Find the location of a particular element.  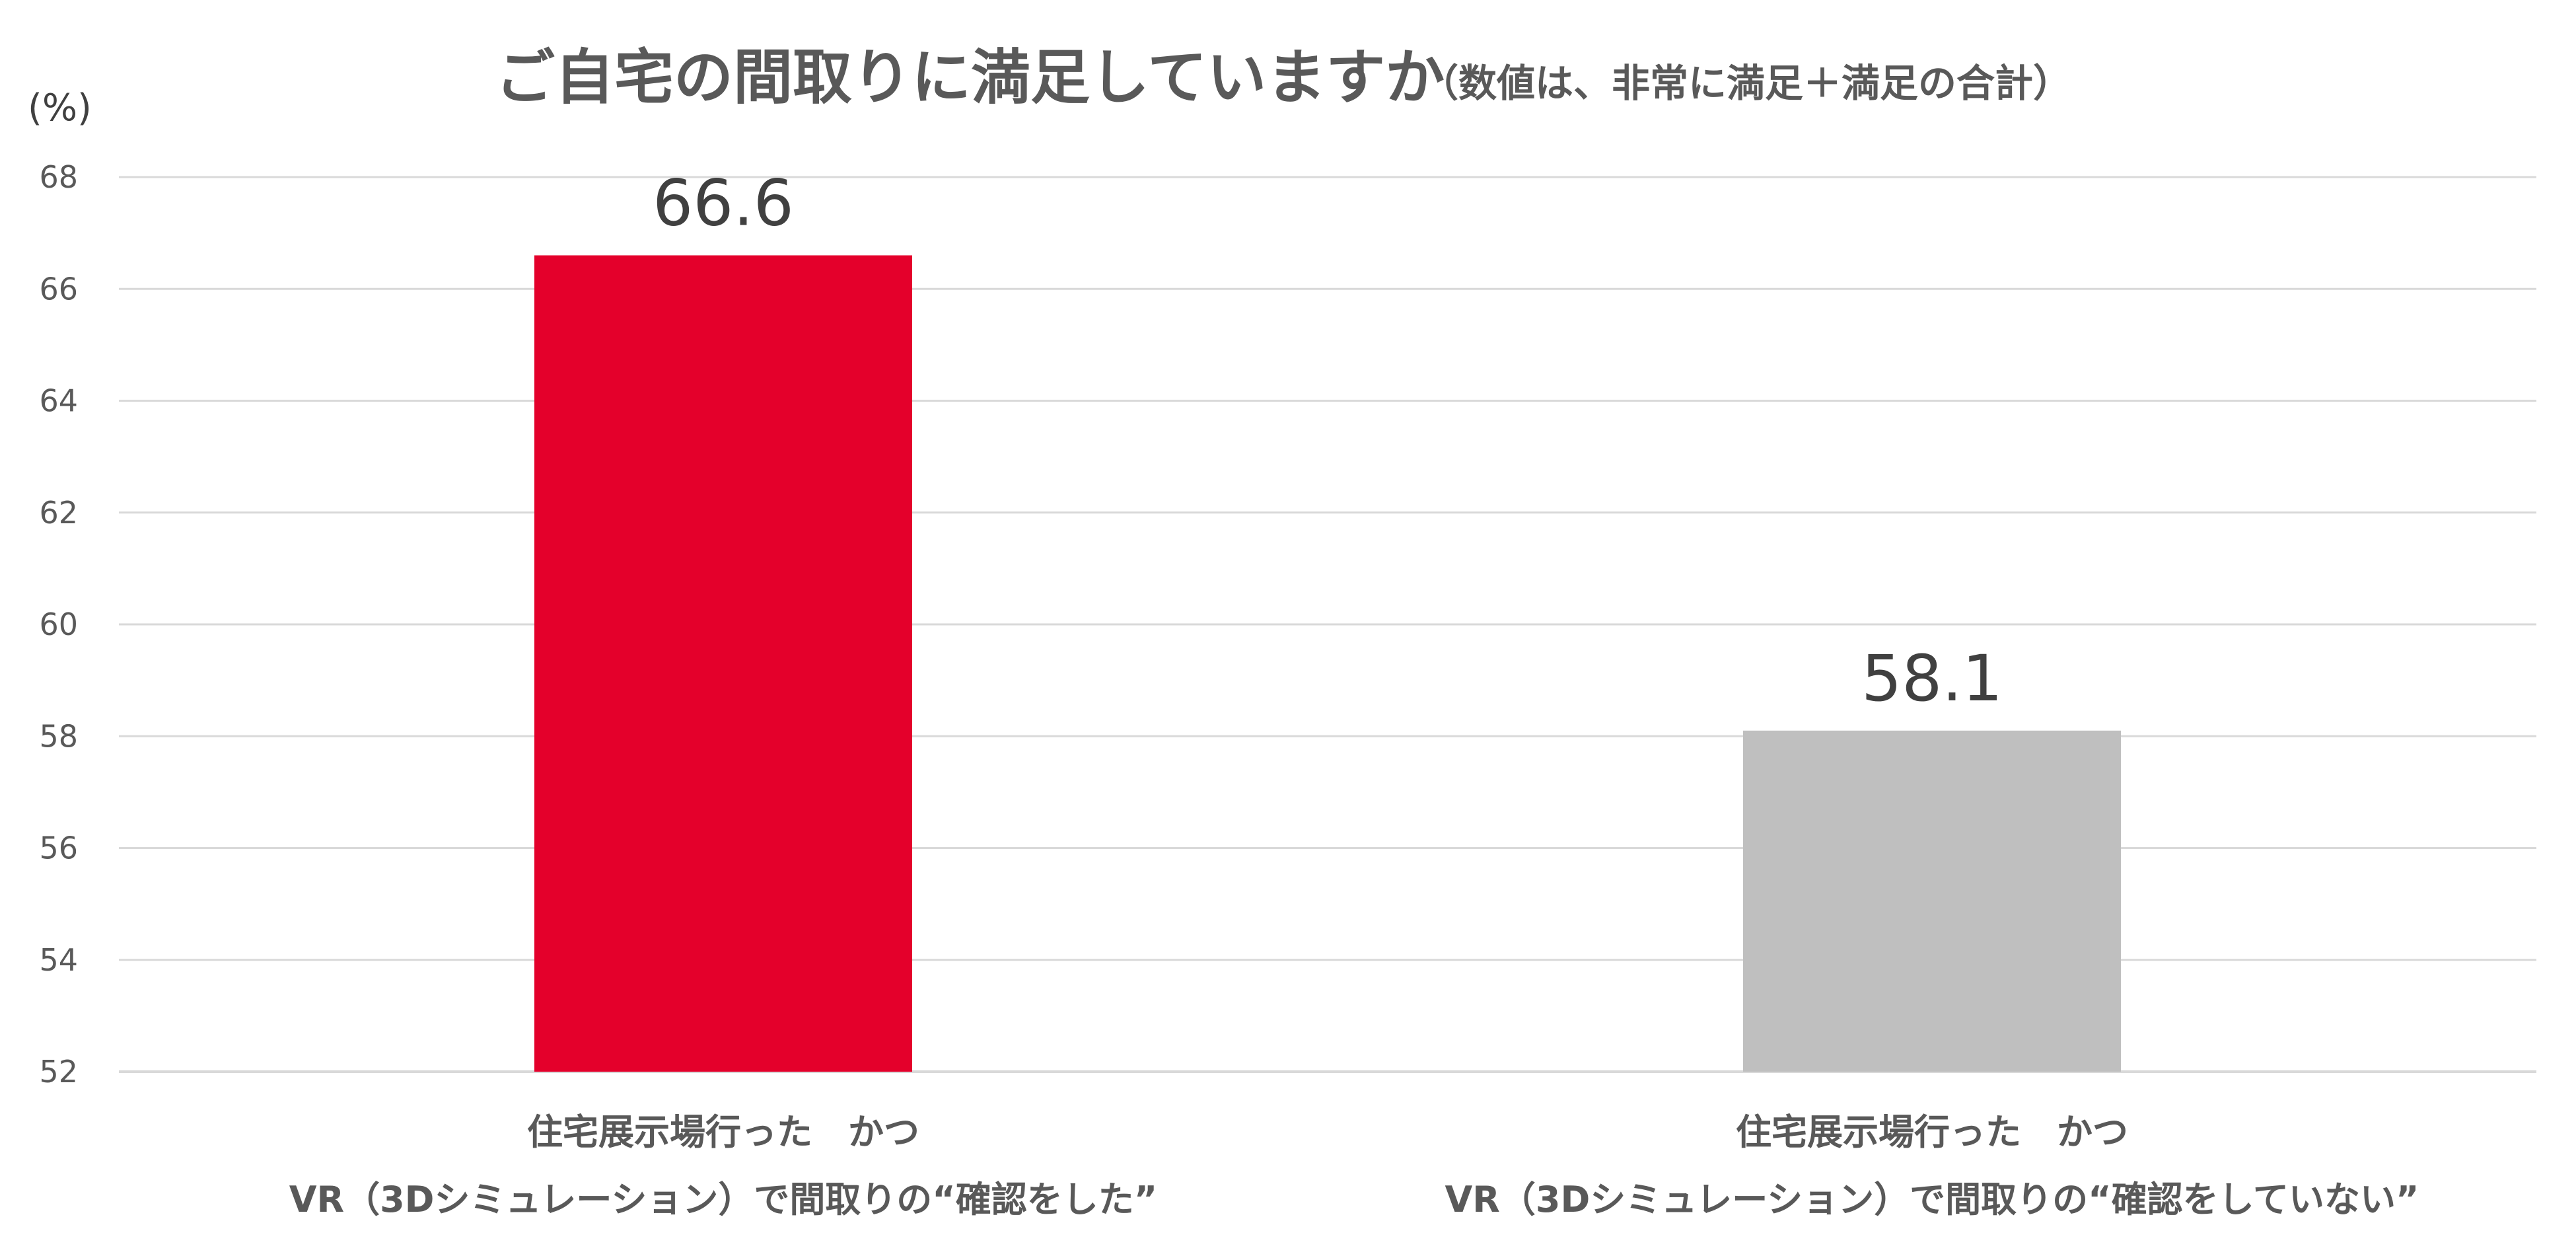

y-tick-label: 52 is located at coordinates (58, 1072).